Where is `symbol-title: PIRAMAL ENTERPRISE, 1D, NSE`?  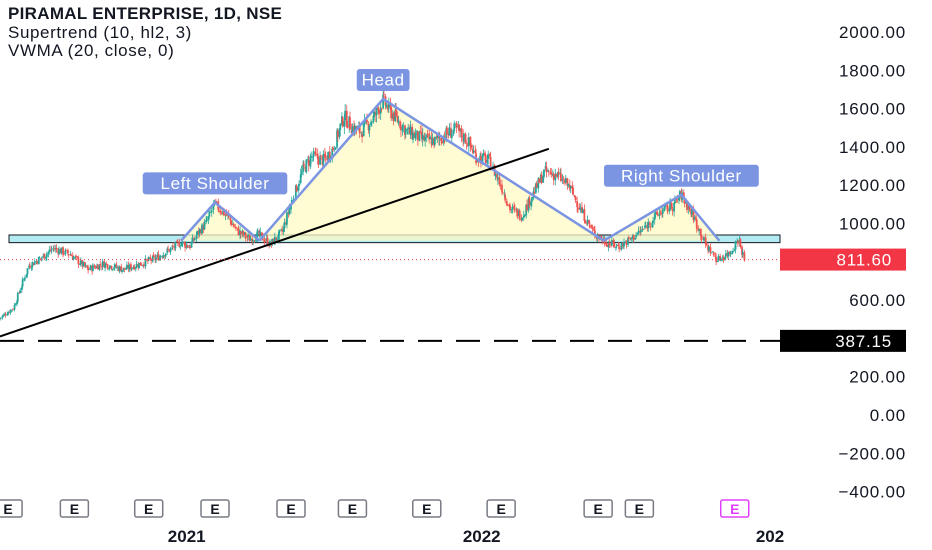 symbol-title: PIRAMAL ENTERPRISE, 1D, NSE is located at coordinates (145, 13).